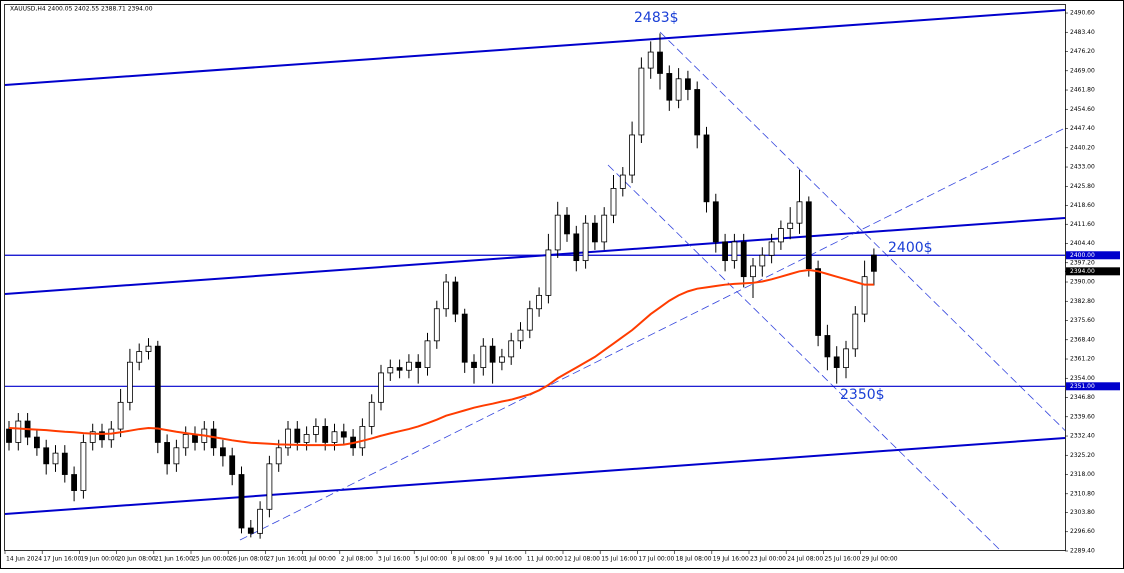 This screenshot has height=573, width=1124. I want to click on y-tick-label: 2339.60, so click(1082, 416).